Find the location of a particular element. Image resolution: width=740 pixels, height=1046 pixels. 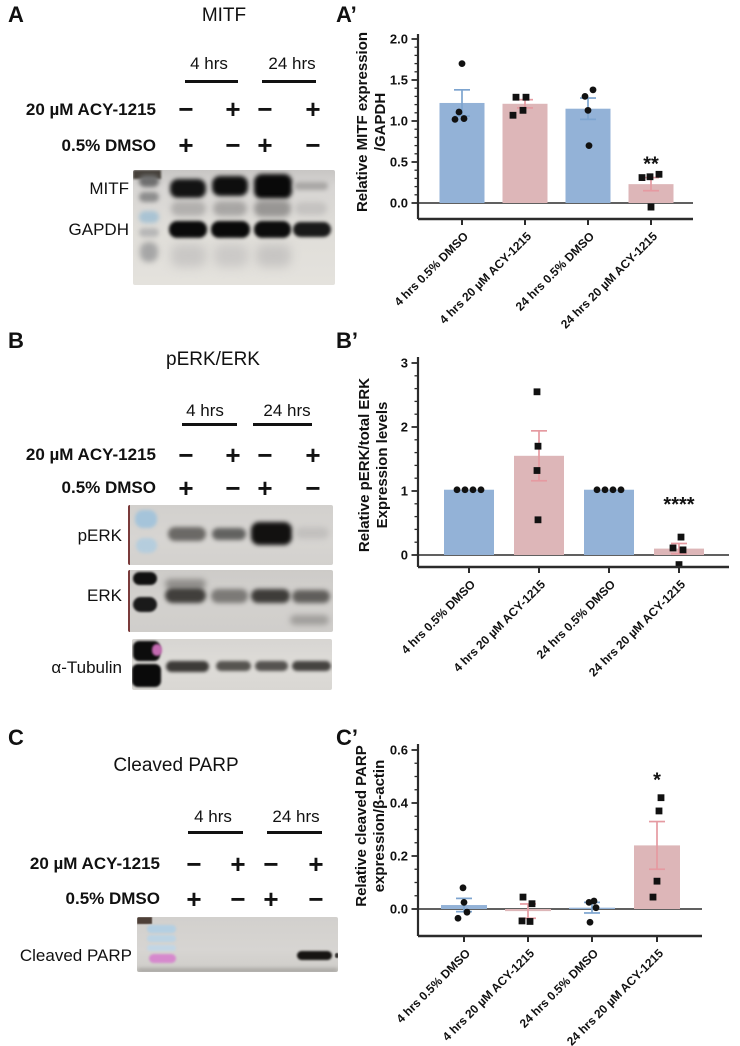

svg-text: 1.5 is located at coordinates (399, 80).